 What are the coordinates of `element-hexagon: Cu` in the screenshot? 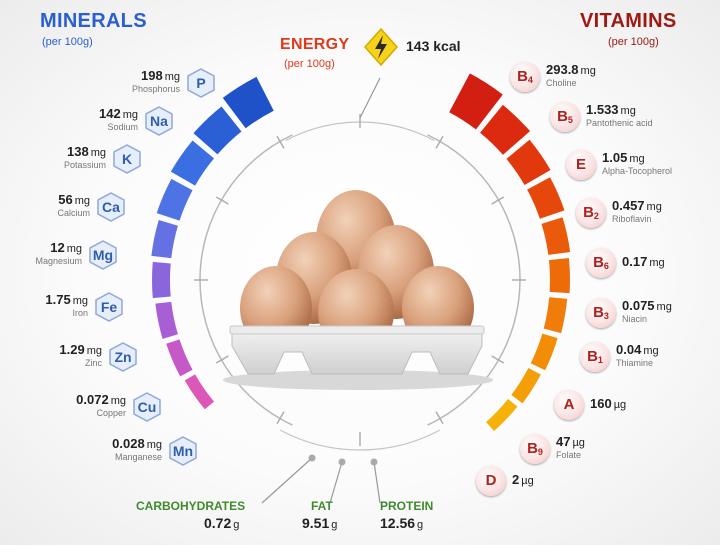 It's located at (147, 407).